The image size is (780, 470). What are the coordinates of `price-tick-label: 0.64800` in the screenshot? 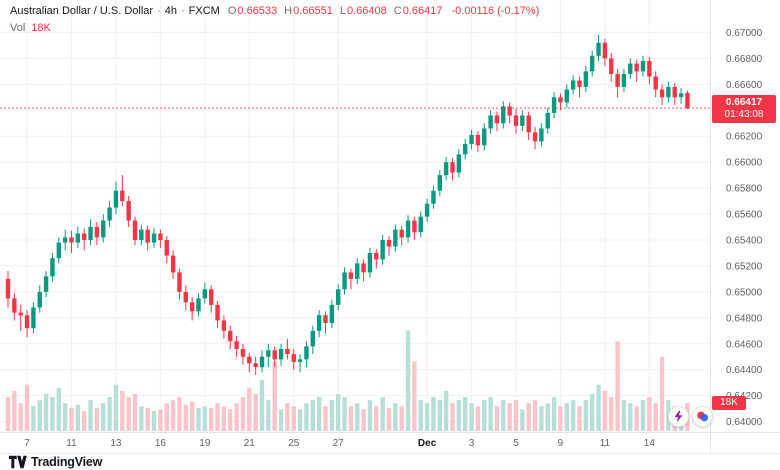 It's located at (744, 318).